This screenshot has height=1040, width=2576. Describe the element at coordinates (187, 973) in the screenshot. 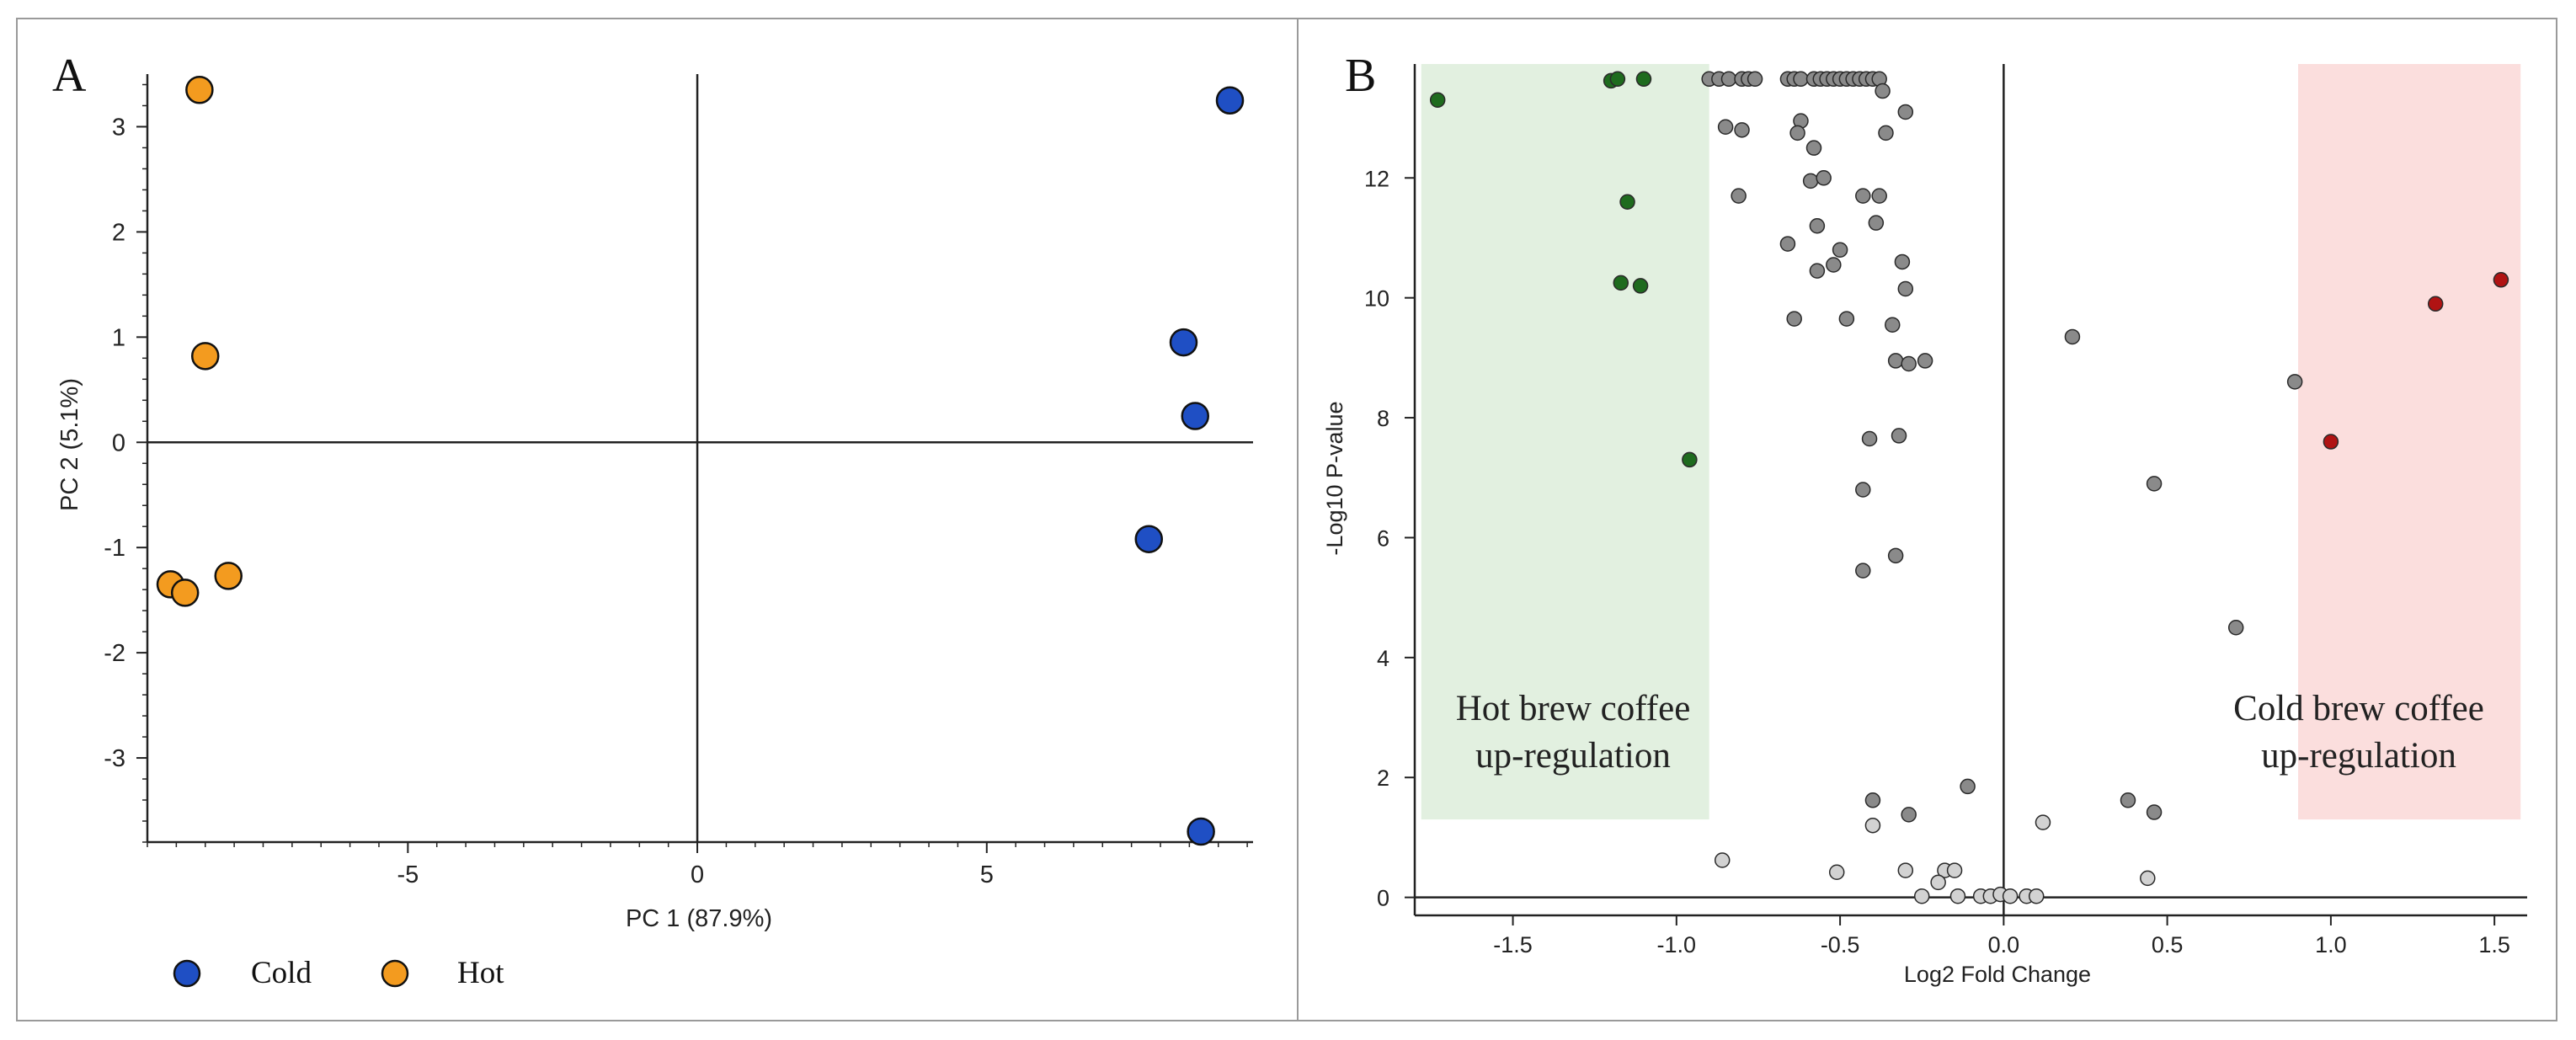

I see `legend-cold-marker` at that location.